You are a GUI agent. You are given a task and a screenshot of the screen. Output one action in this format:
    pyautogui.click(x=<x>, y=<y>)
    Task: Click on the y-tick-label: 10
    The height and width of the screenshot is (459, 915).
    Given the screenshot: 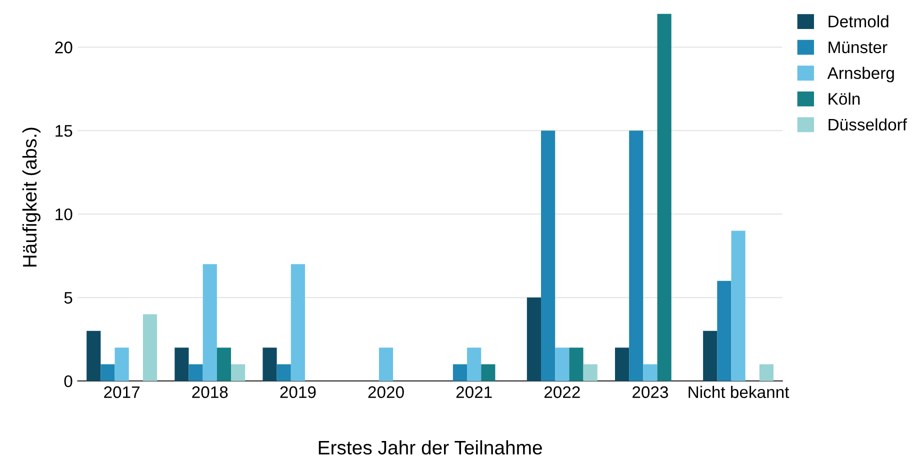 What is the action you would take?
    pyautogui.click(x=64, y=214)
    